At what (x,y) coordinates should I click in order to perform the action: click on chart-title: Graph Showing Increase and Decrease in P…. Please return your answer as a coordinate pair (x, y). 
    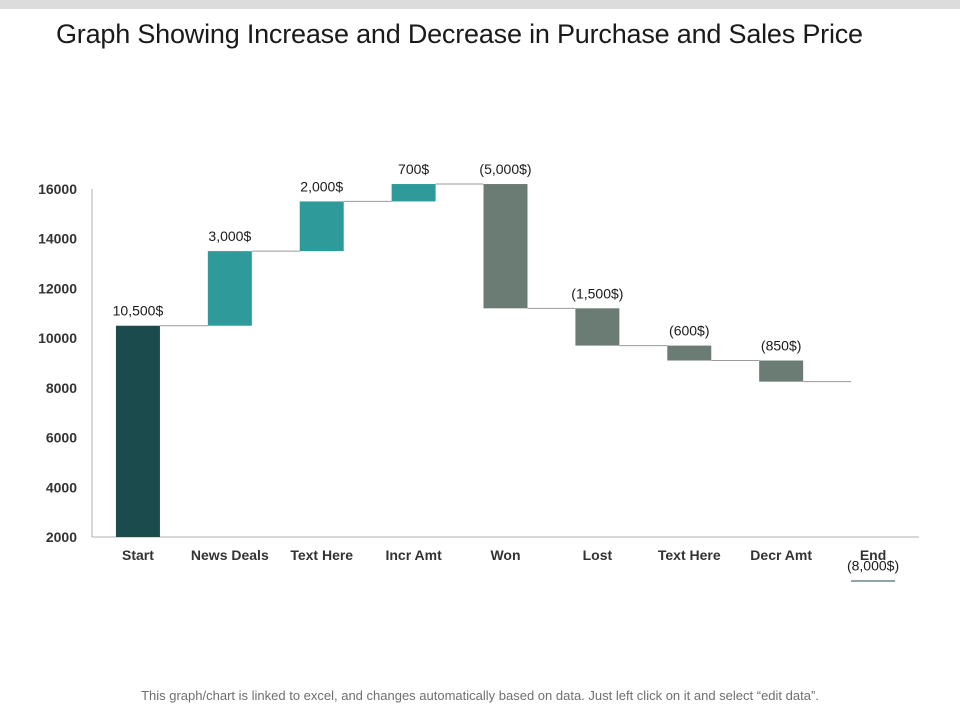
    Looking at the image, I should click on (459, 34).